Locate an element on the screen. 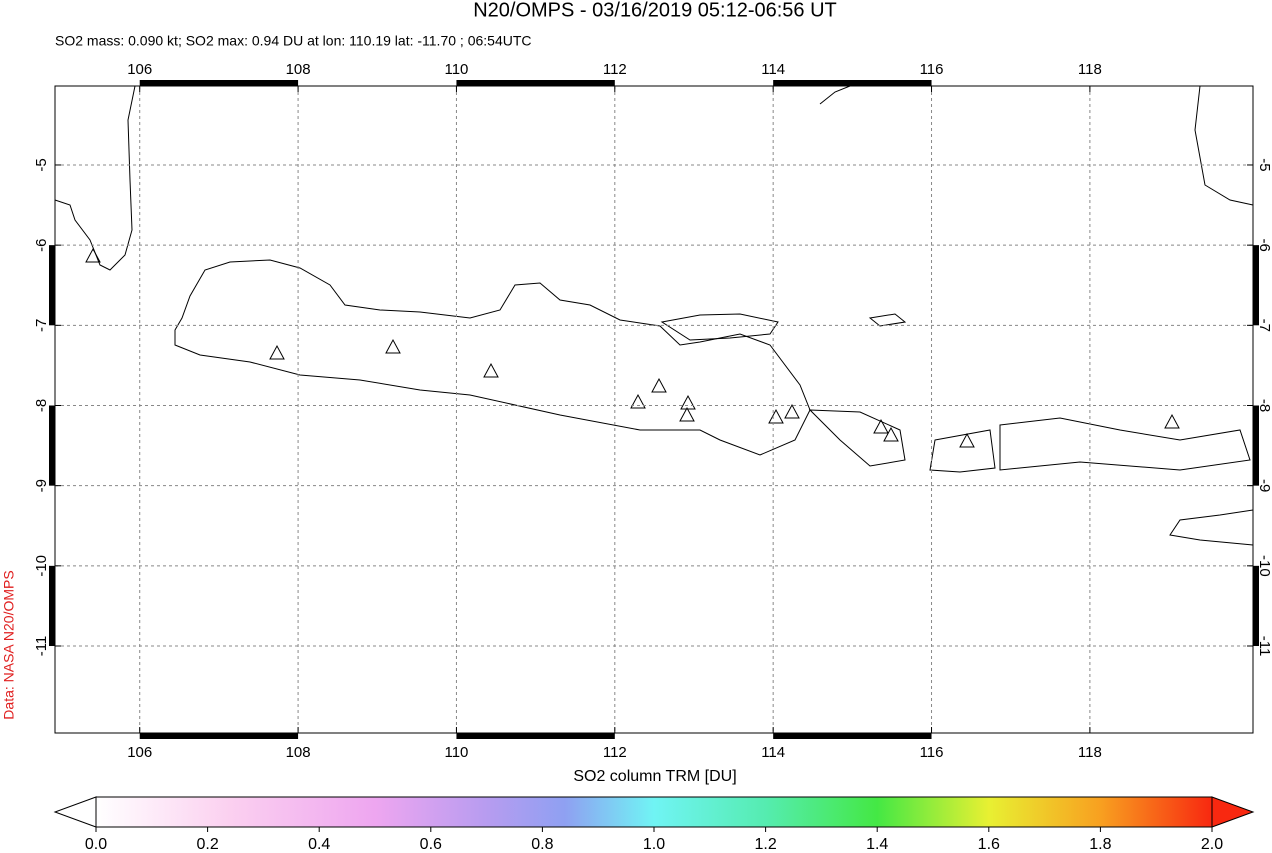 The height and width of the screenshot is (853, 1272). colorbar-tick-label: 1.0 is located at coordinates (654, 844).